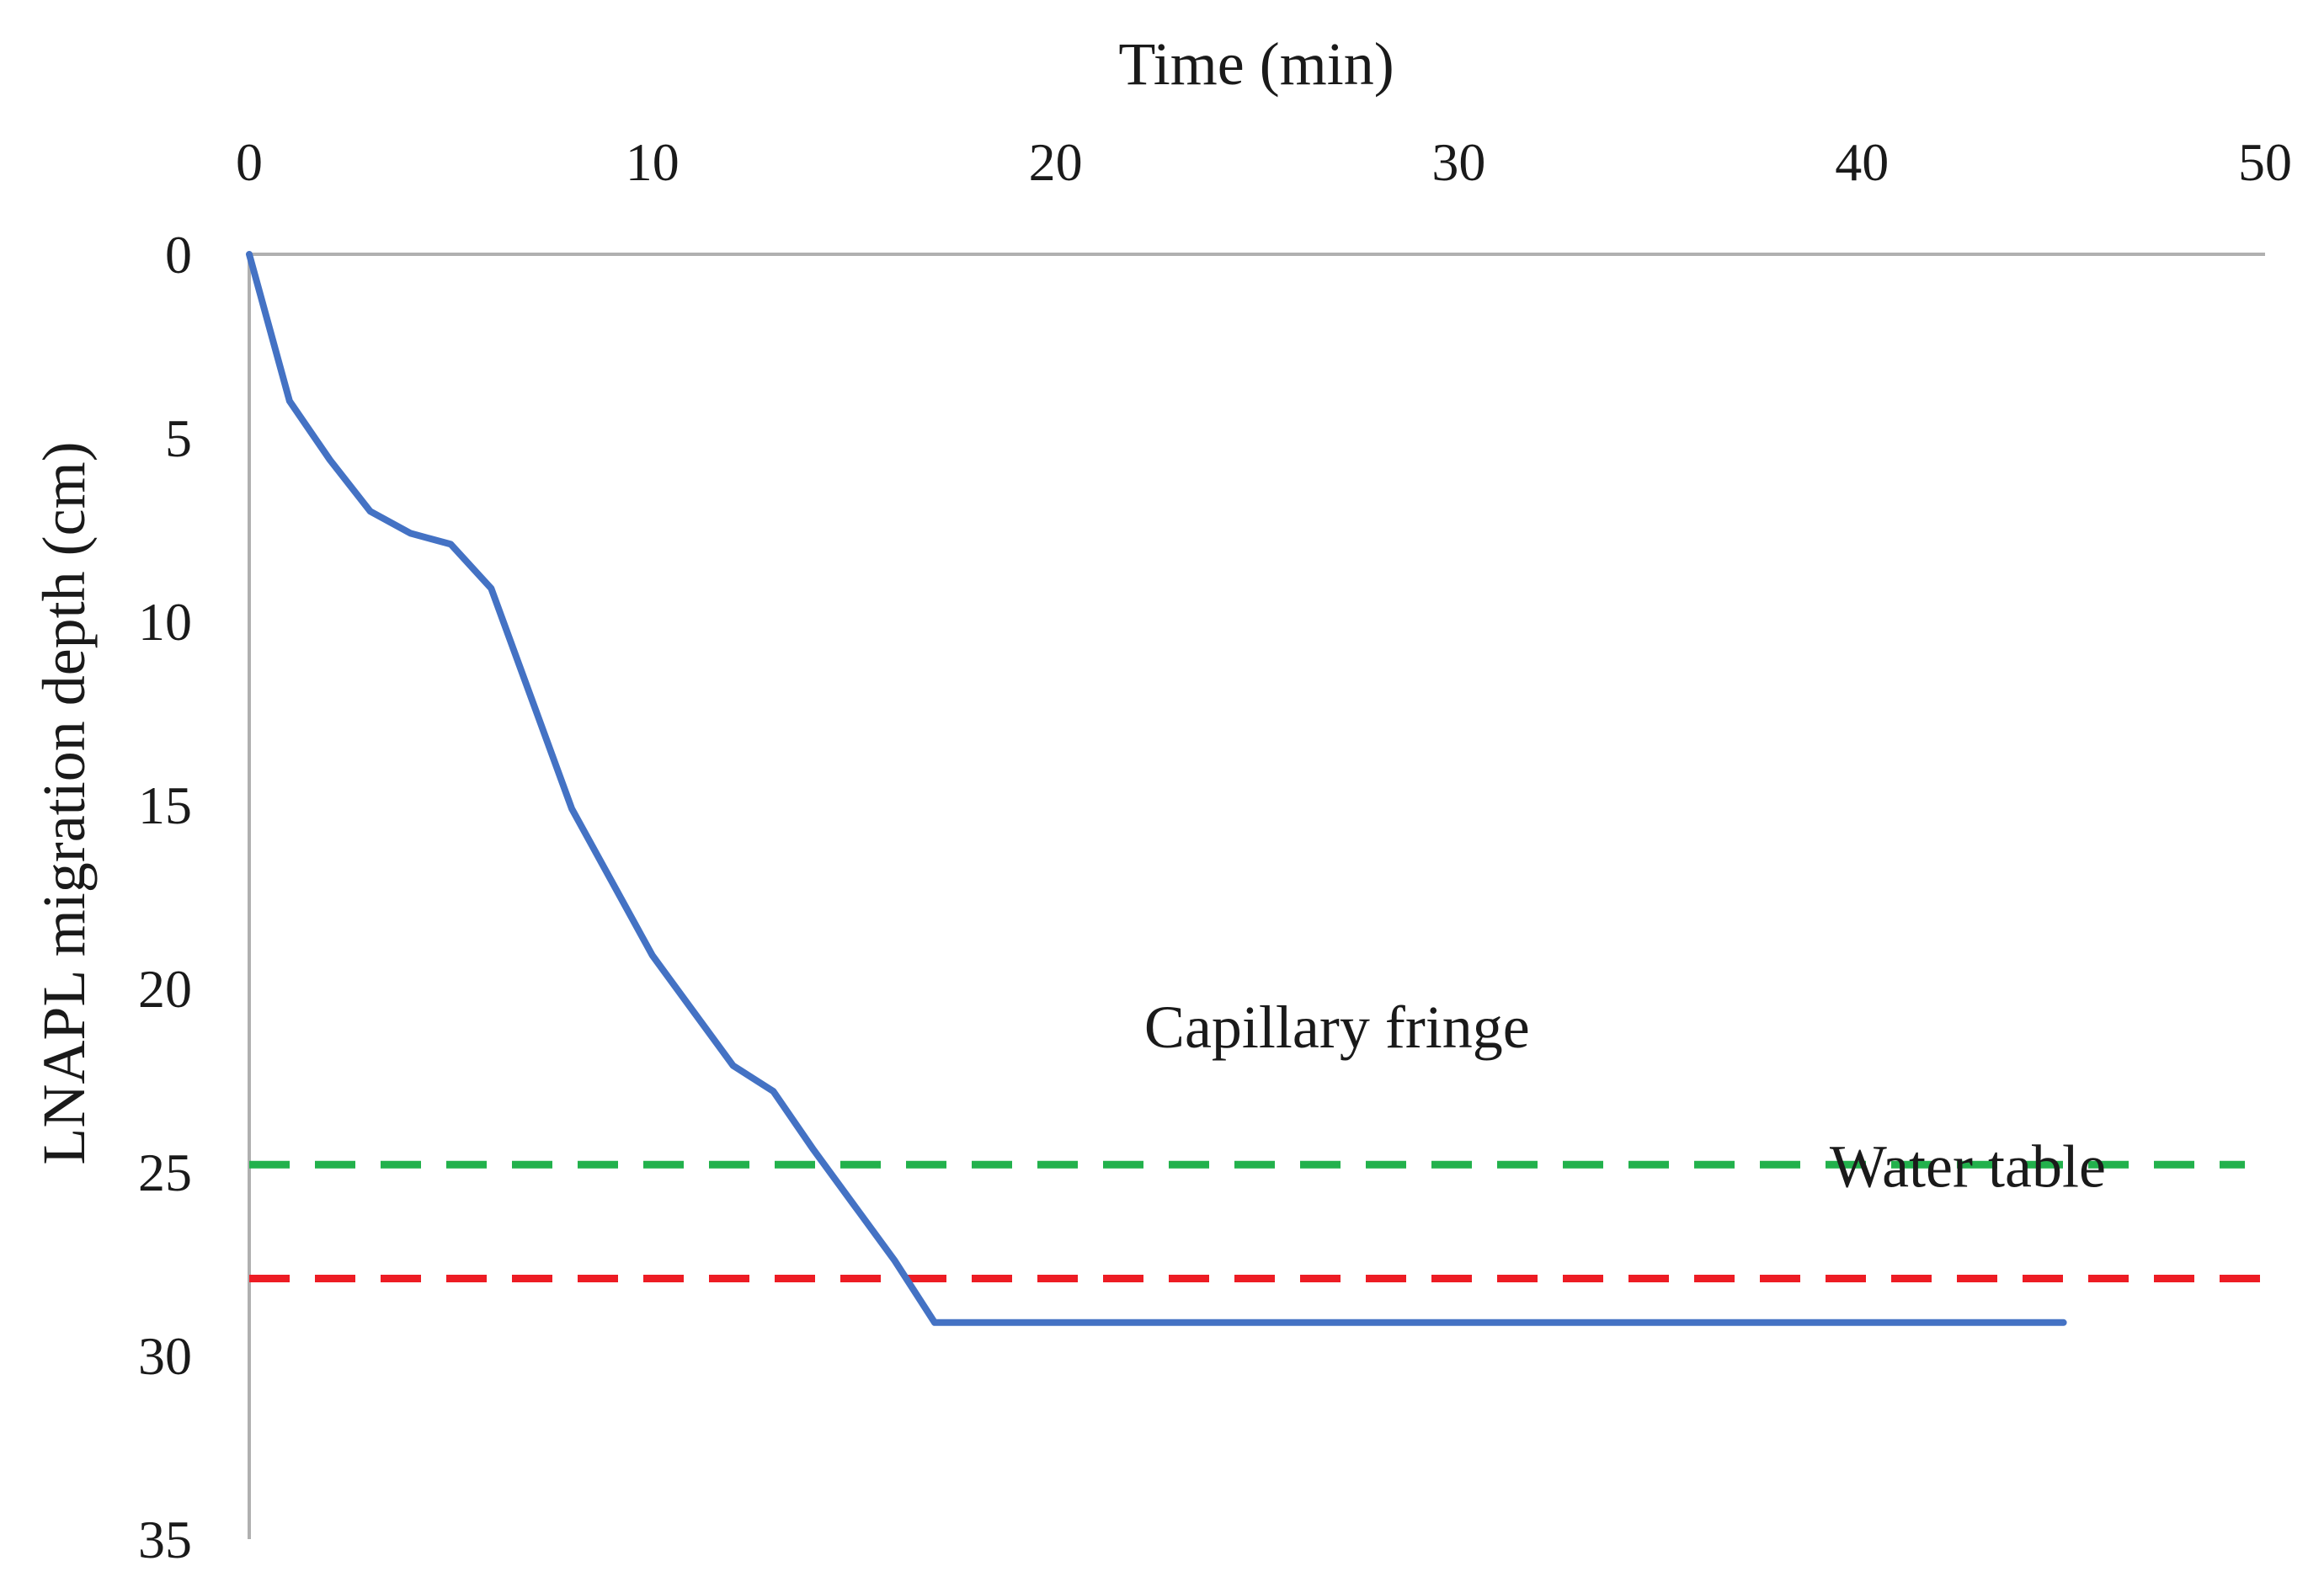  I want to click on capillary-fringe-annotation: Capillary fringe, so click(1337, 1027).